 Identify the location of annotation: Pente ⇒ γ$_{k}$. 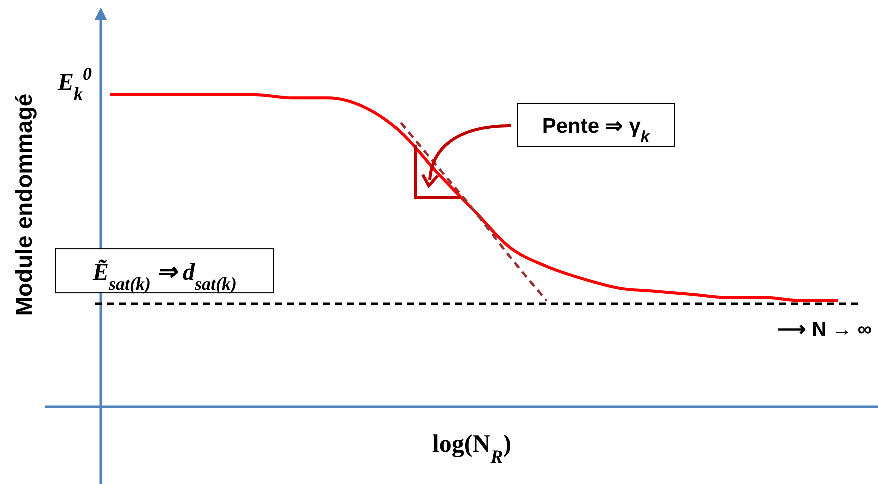
(596, 130).